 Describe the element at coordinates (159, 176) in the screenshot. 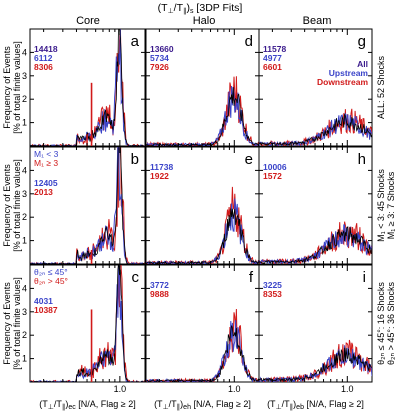

I see `count-label: 1922` at that location.